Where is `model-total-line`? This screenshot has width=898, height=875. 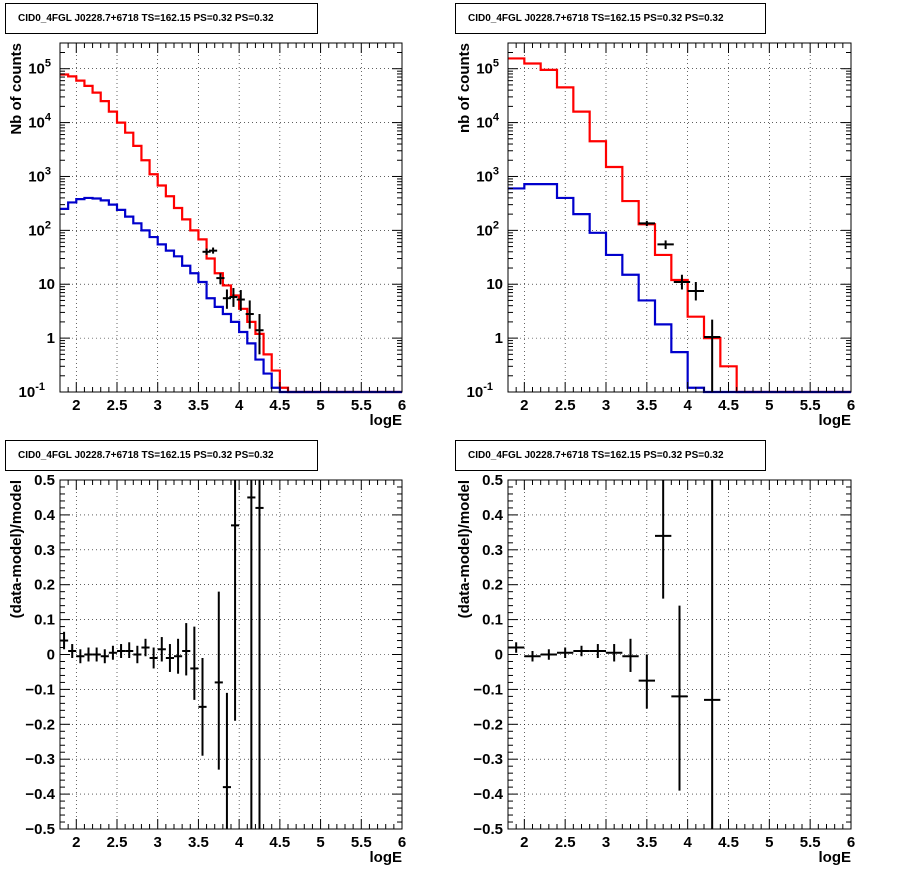 model-total-line is located at coordinates (231, 233).